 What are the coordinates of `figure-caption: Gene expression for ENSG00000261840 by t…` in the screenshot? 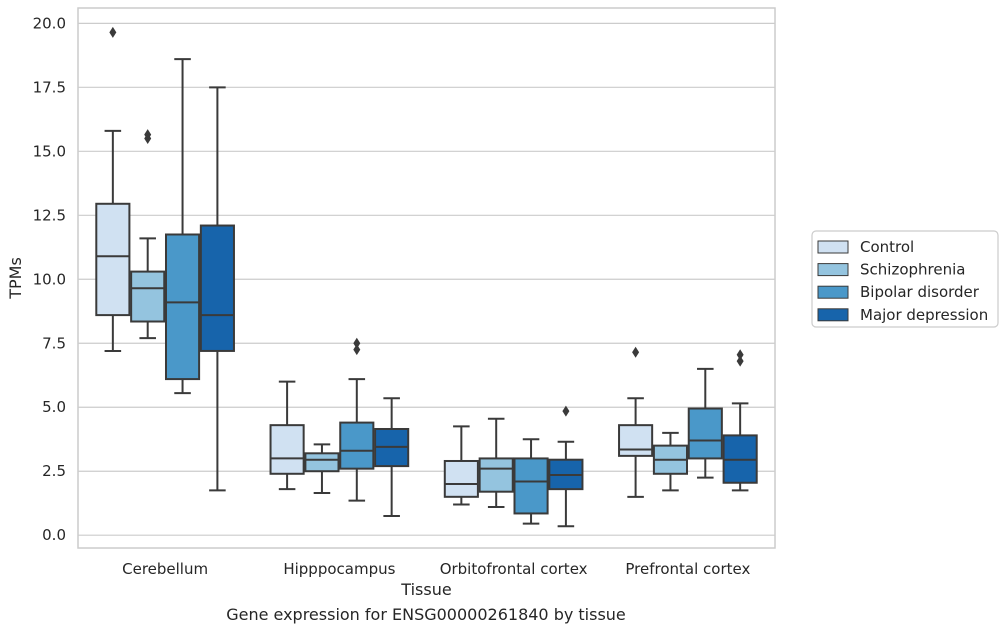 It's located at (426, 614).